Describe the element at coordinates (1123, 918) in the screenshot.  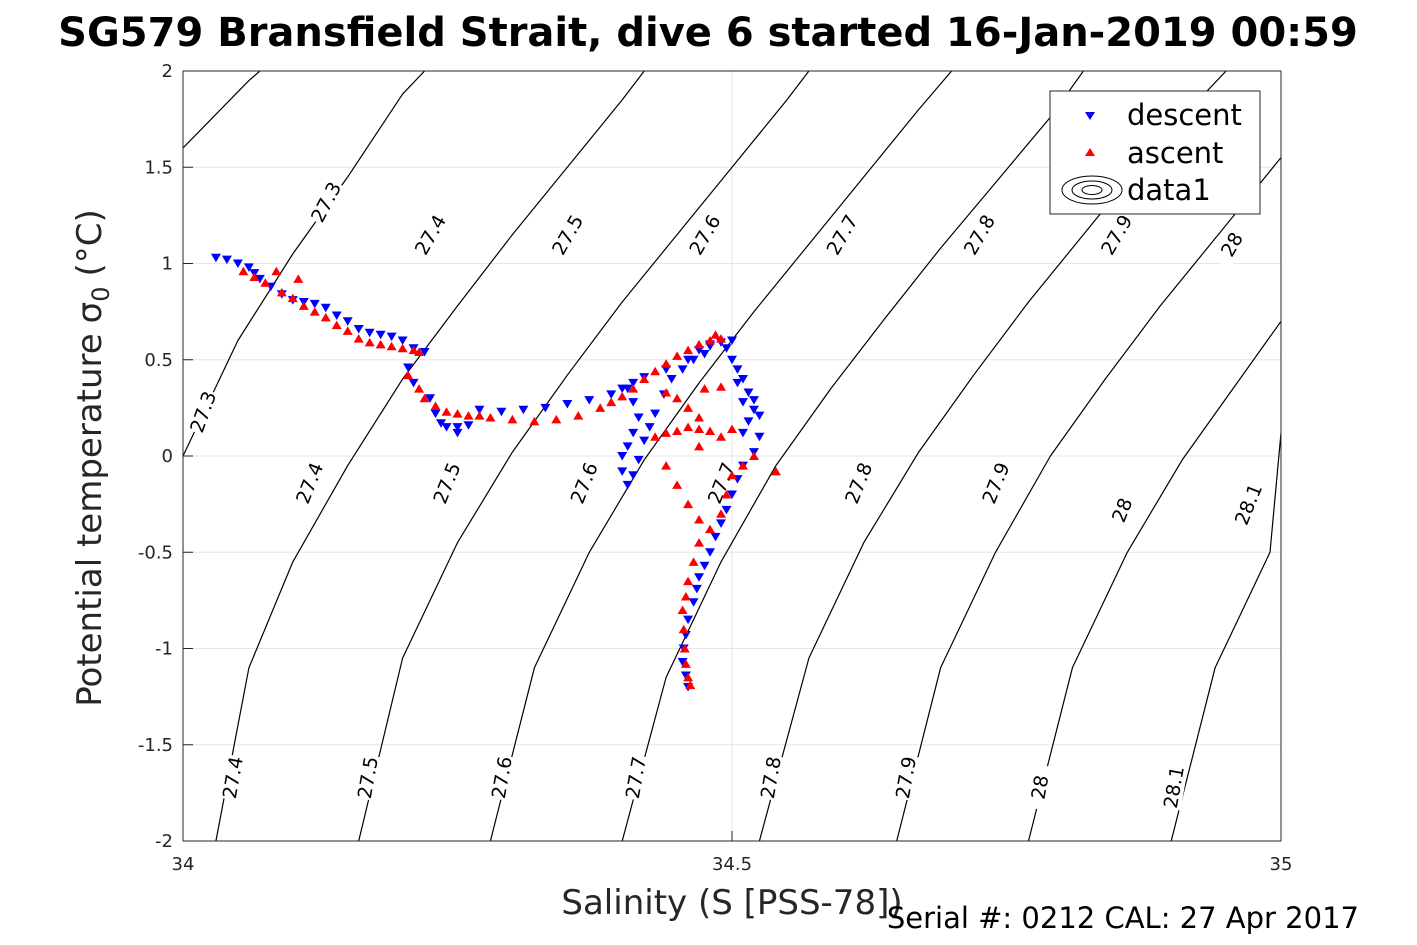
I see `serial-cal-footer: Serial #: 0212 CAL: 27 Apr 2017` at that location.